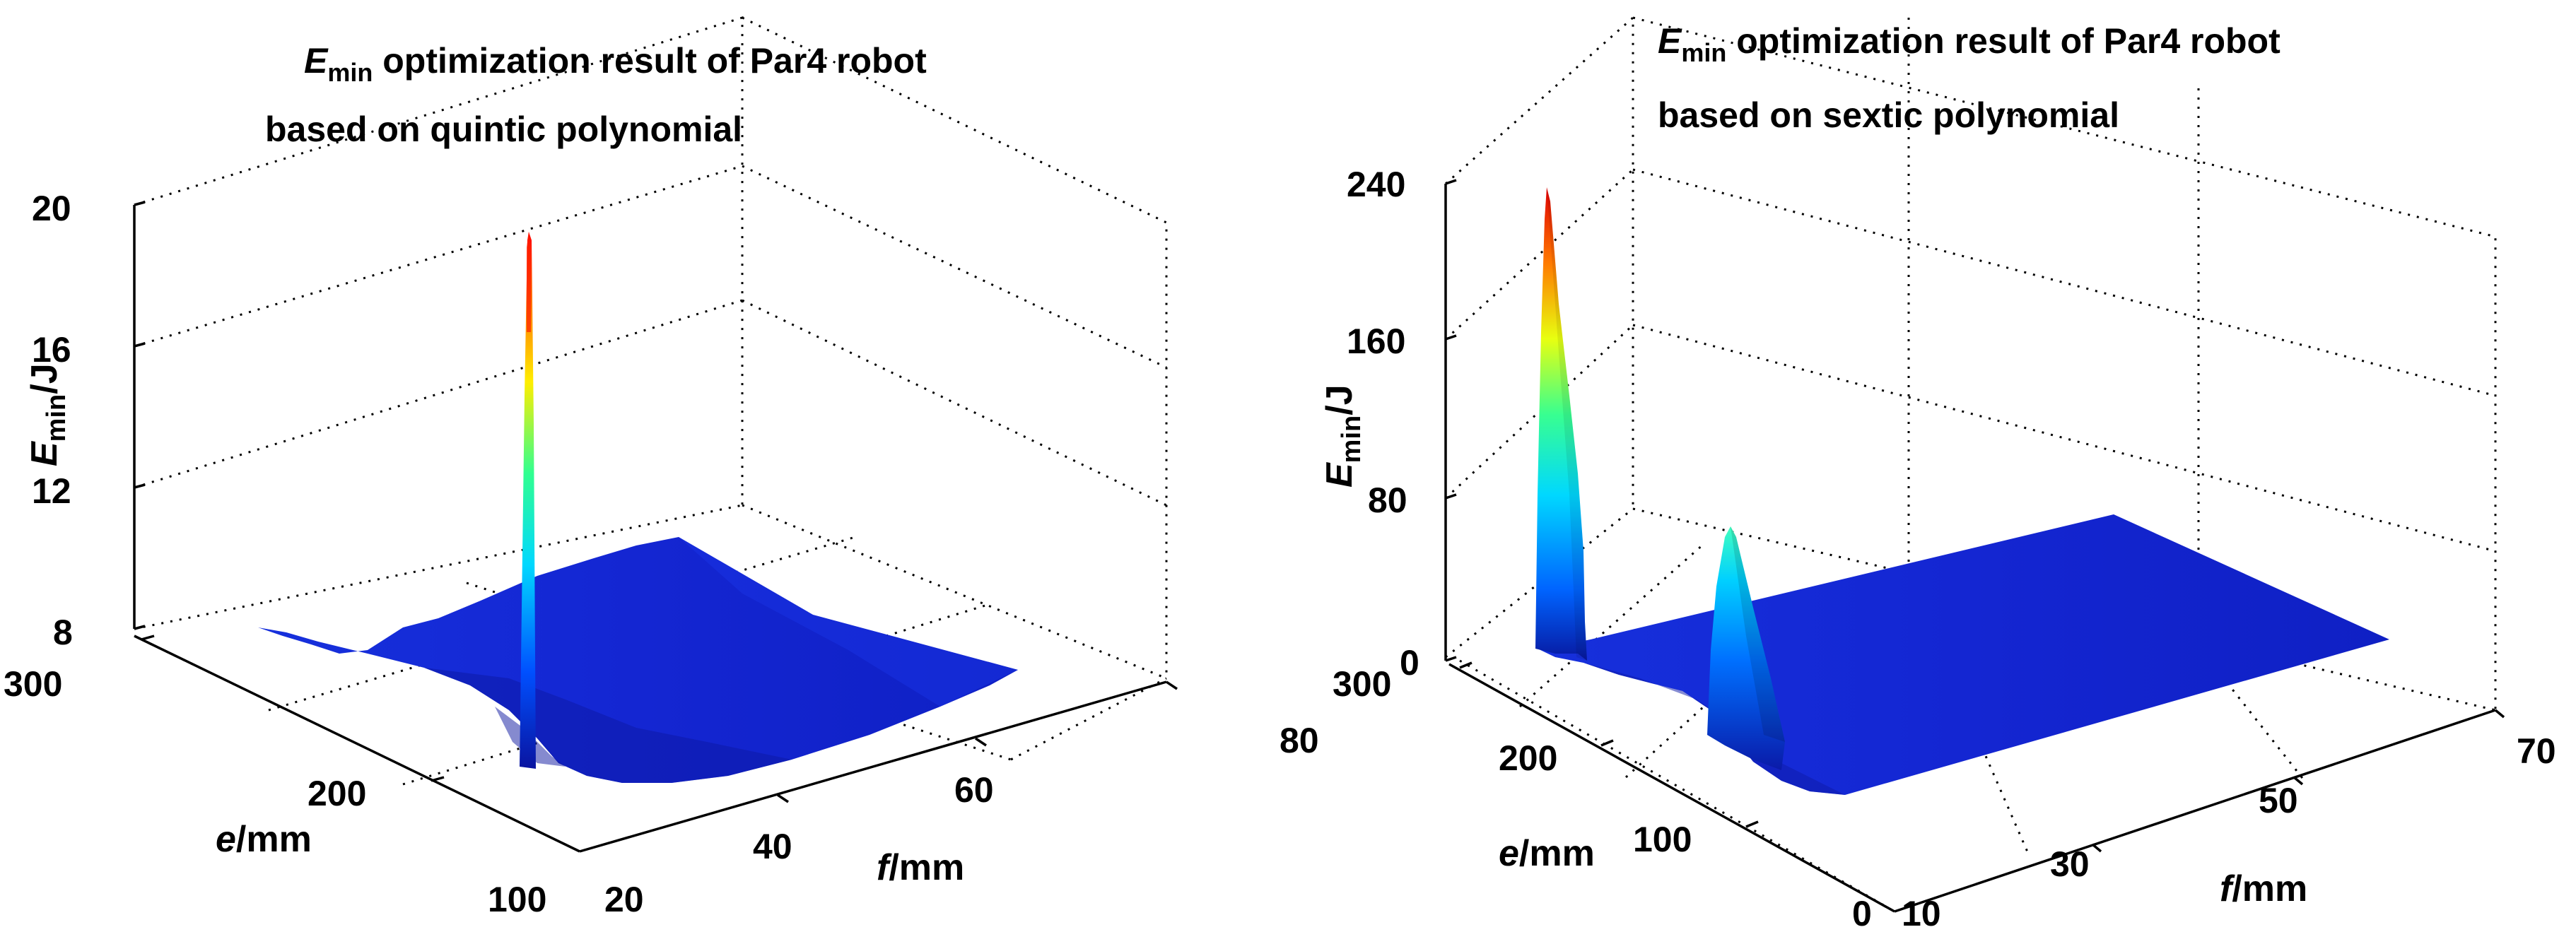  Describe the element at coordinates (1963, 654) in the screenshot. I see `surface-right-floor` at that location.